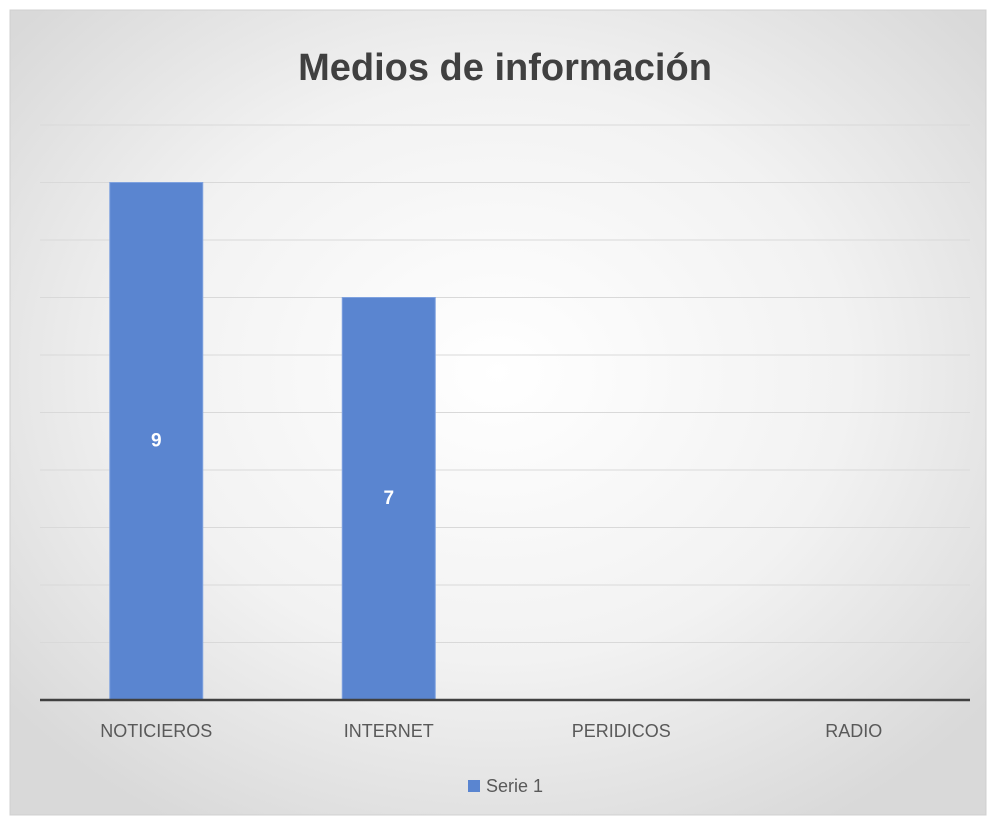 The height and width of the screenshot is (816, 987). I want to click on x-tick-label: PERIDICOS, so click(621, 731).